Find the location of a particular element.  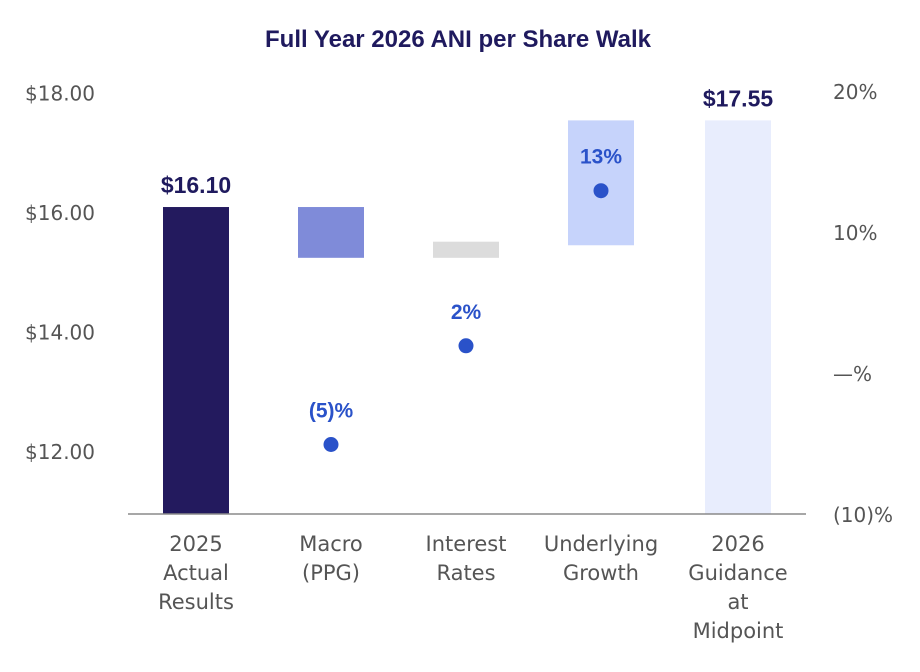

category-label-line: at is located at coordinates (737, 602).